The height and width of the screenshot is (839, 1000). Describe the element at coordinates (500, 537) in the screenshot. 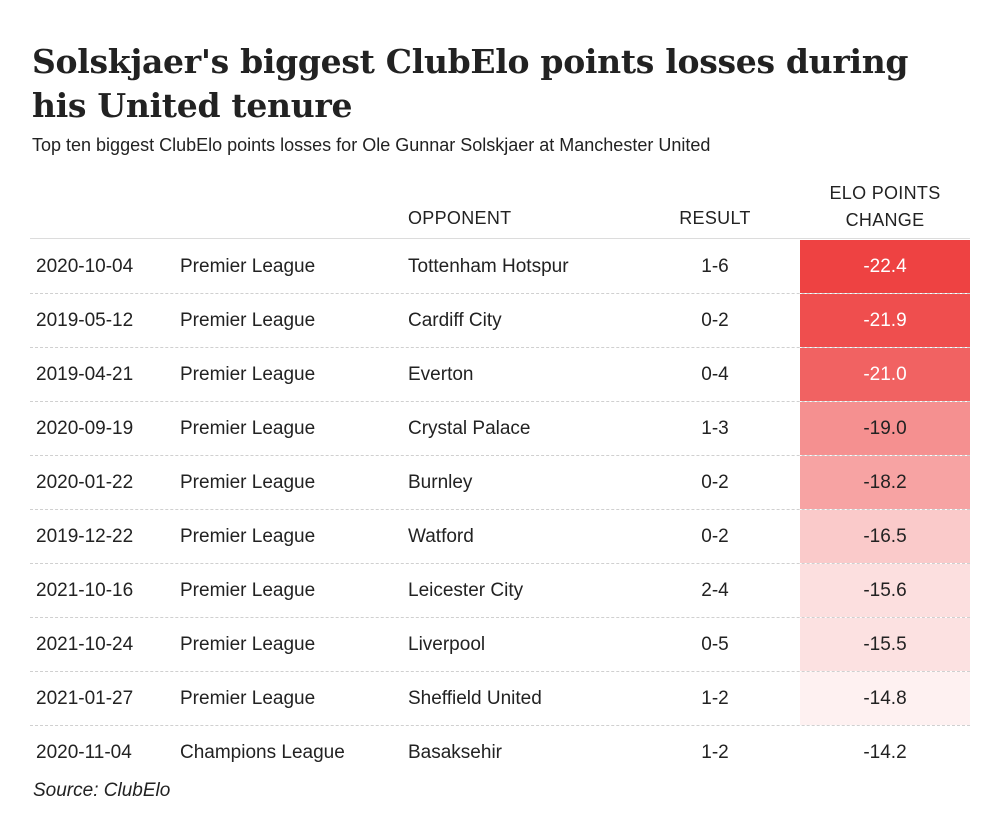

I see `table-row: 2019-12-22 Premier League Watford 0-2 -16.5` at that location.